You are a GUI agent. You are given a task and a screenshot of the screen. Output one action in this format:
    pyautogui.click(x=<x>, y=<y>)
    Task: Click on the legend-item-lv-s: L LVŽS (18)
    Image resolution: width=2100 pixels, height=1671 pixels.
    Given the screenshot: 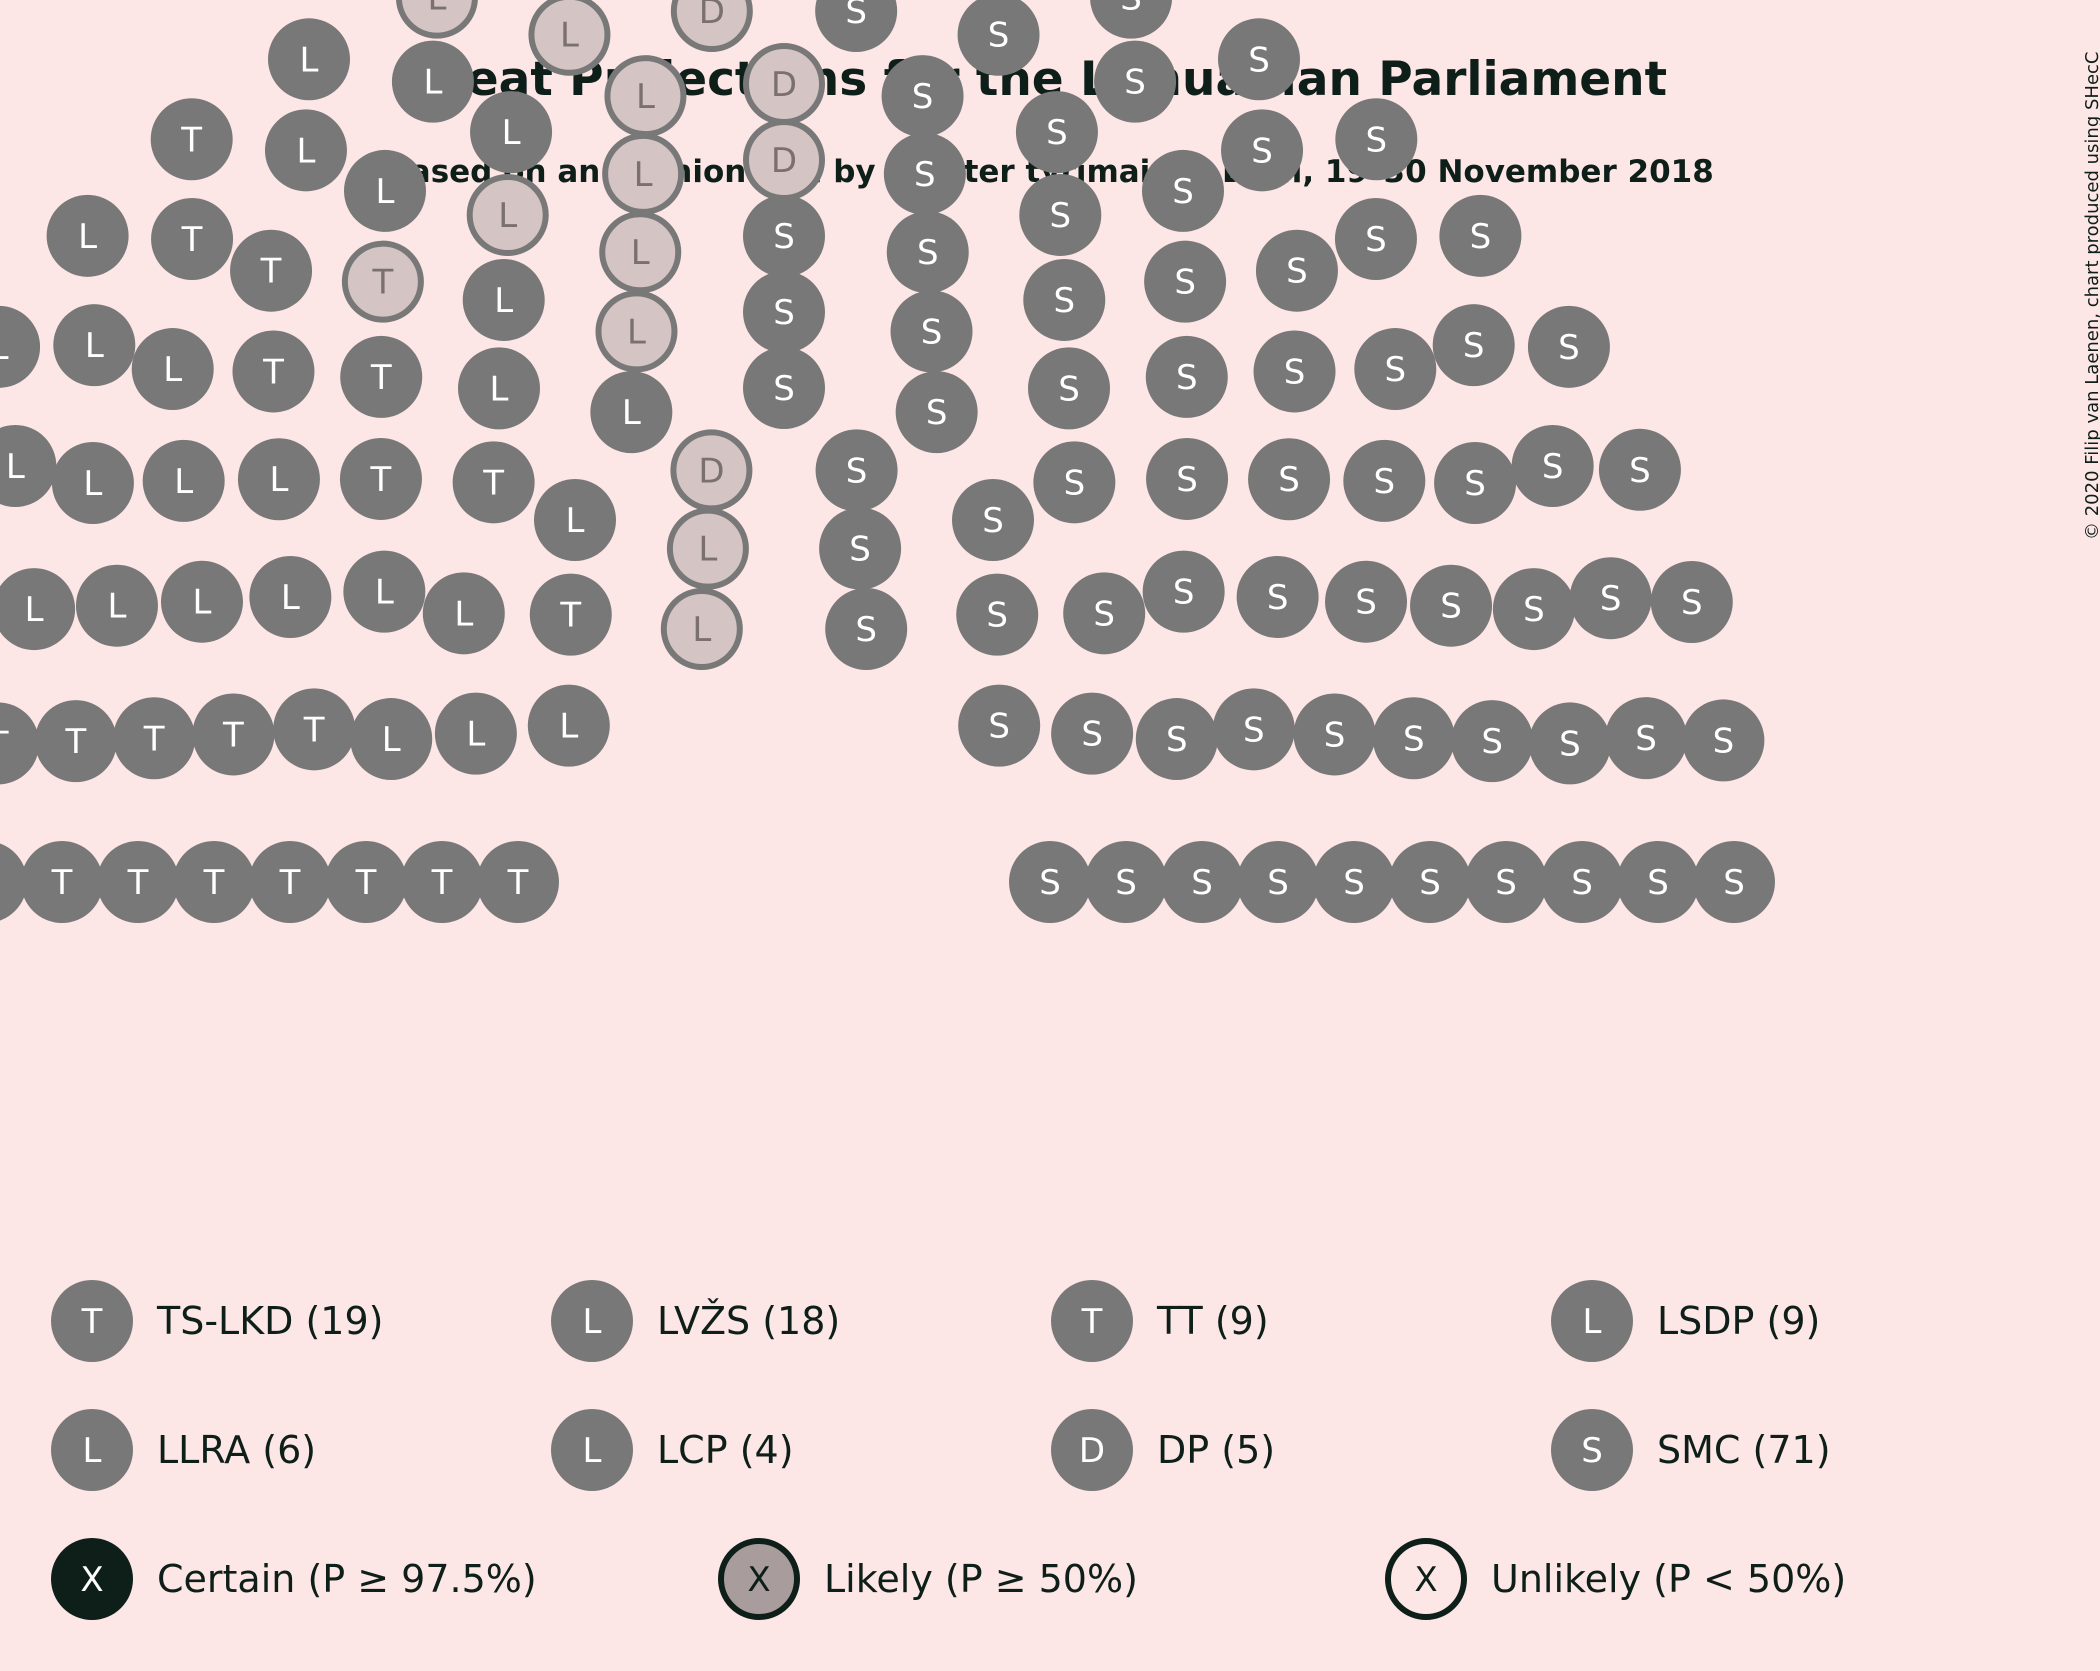 What is the action you would take?
    pyautogui.click(x=695, y=1321)
    